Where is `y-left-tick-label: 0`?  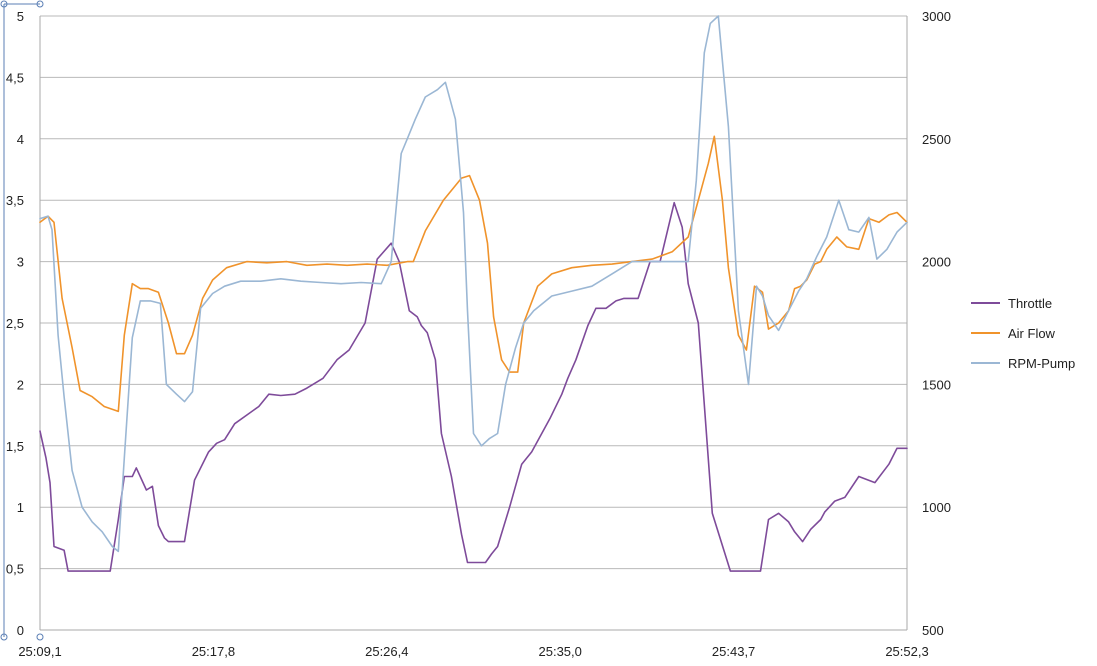
y-left-tick-label: 0 is located at coordinates (20, 630).